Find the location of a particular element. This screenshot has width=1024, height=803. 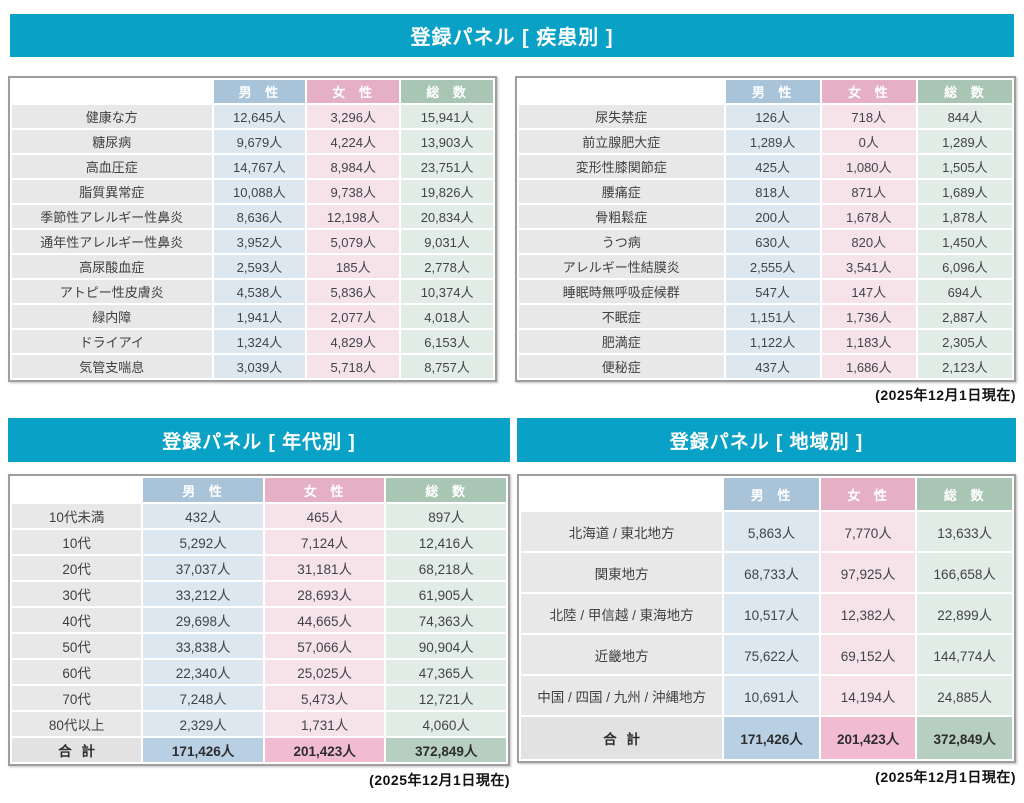

female-value: 25,025人 is located at coordinates (324, 672).